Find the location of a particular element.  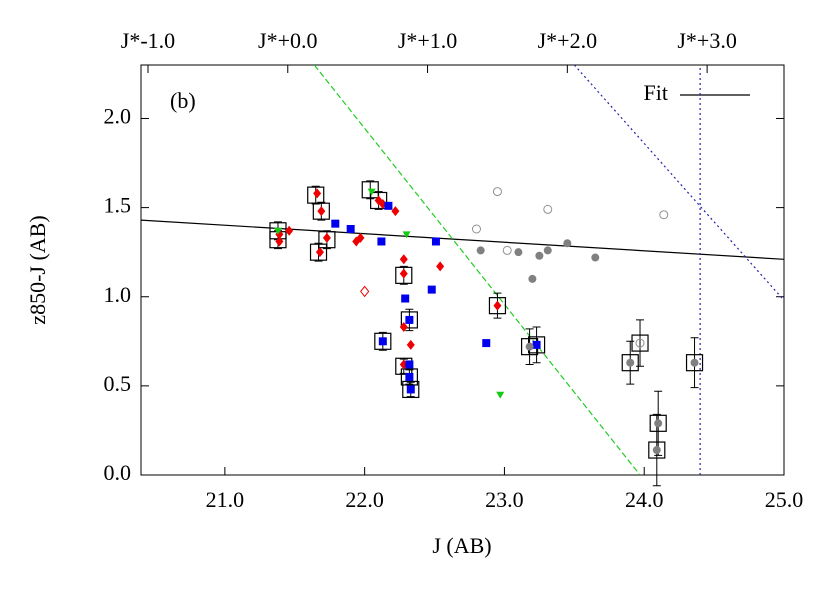

y-axis-label: z850-J (AB) is located at coordinates (37, 269).